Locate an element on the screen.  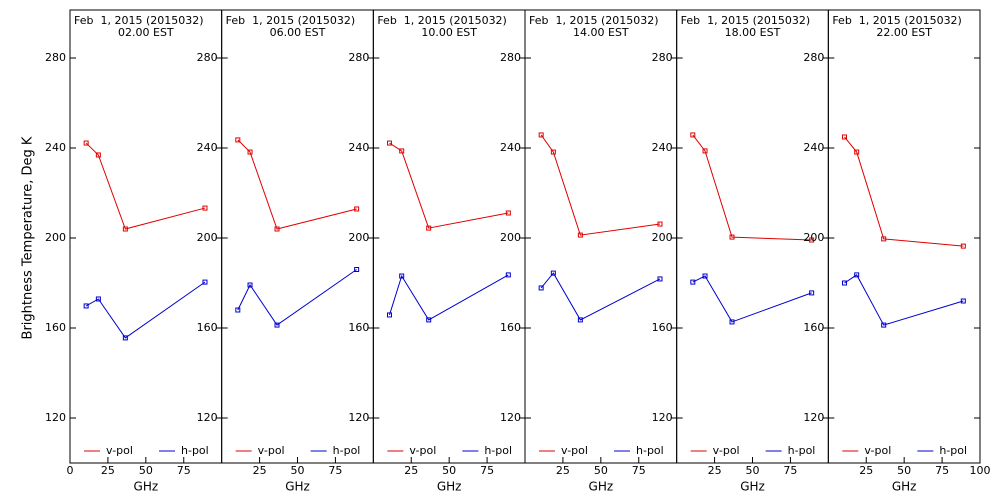
panel-subtitle: 06.00 EST is located at coordinates (298, 32).